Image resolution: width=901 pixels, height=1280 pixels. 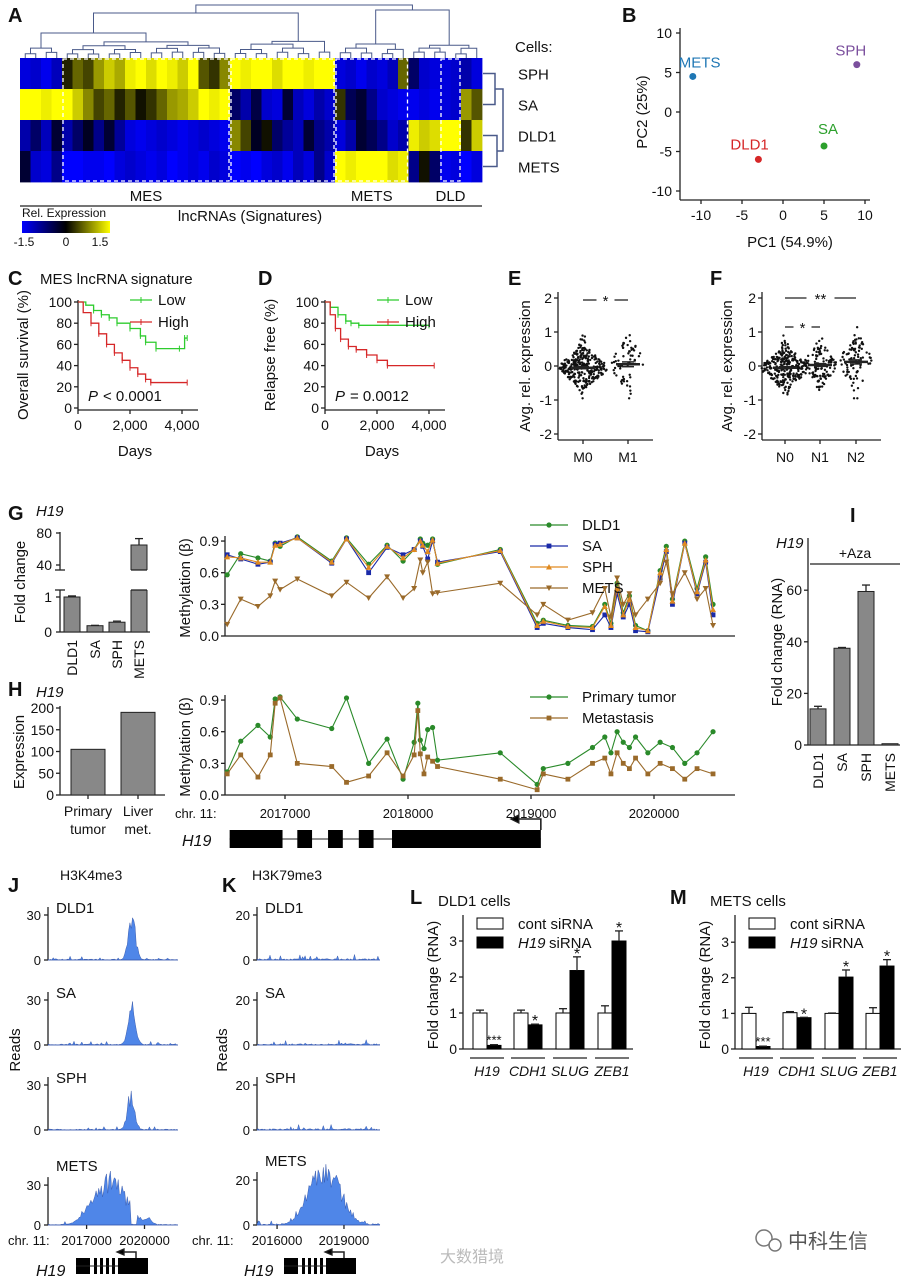 What do you see at coordinates (618, 718) in the screenshot?
I see `legend-label: Metastasis` at bounding box center [618, 718].